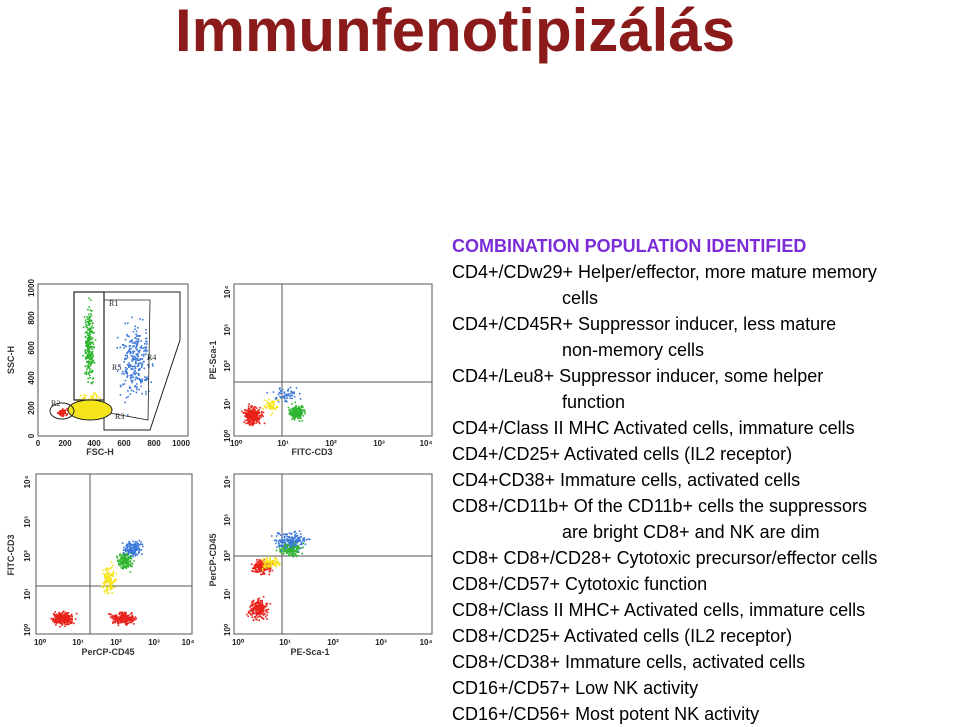 The height and width of the screenshot is (727, 960). What do you see at coordinates (62, 411) in the screenshot?
I see `gate-r2` at bounding box center [62, 411].